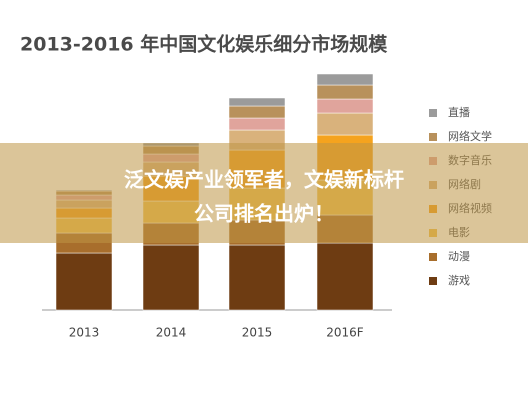  What do you see at coordinates (84, 333) in the screenshot?
I see `x-tick-label: 2013` at bounding box center [84, 333].